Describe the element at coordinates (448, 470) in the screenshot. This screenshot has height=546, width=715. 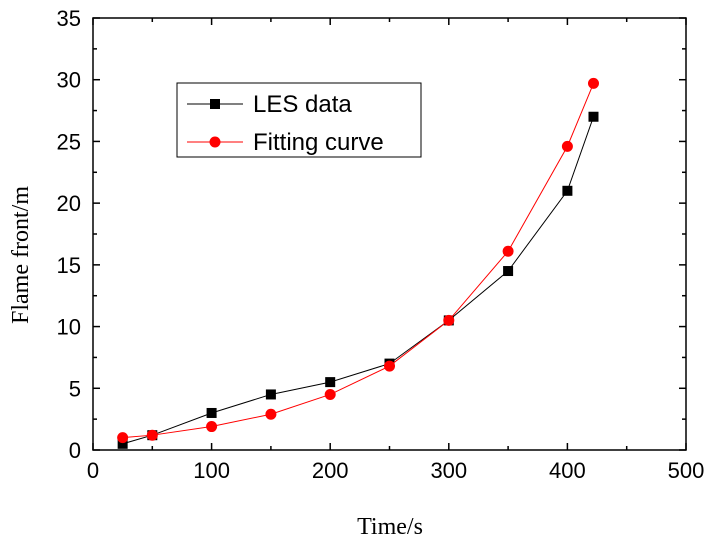
I see `x-tick-label: 300` at that location.